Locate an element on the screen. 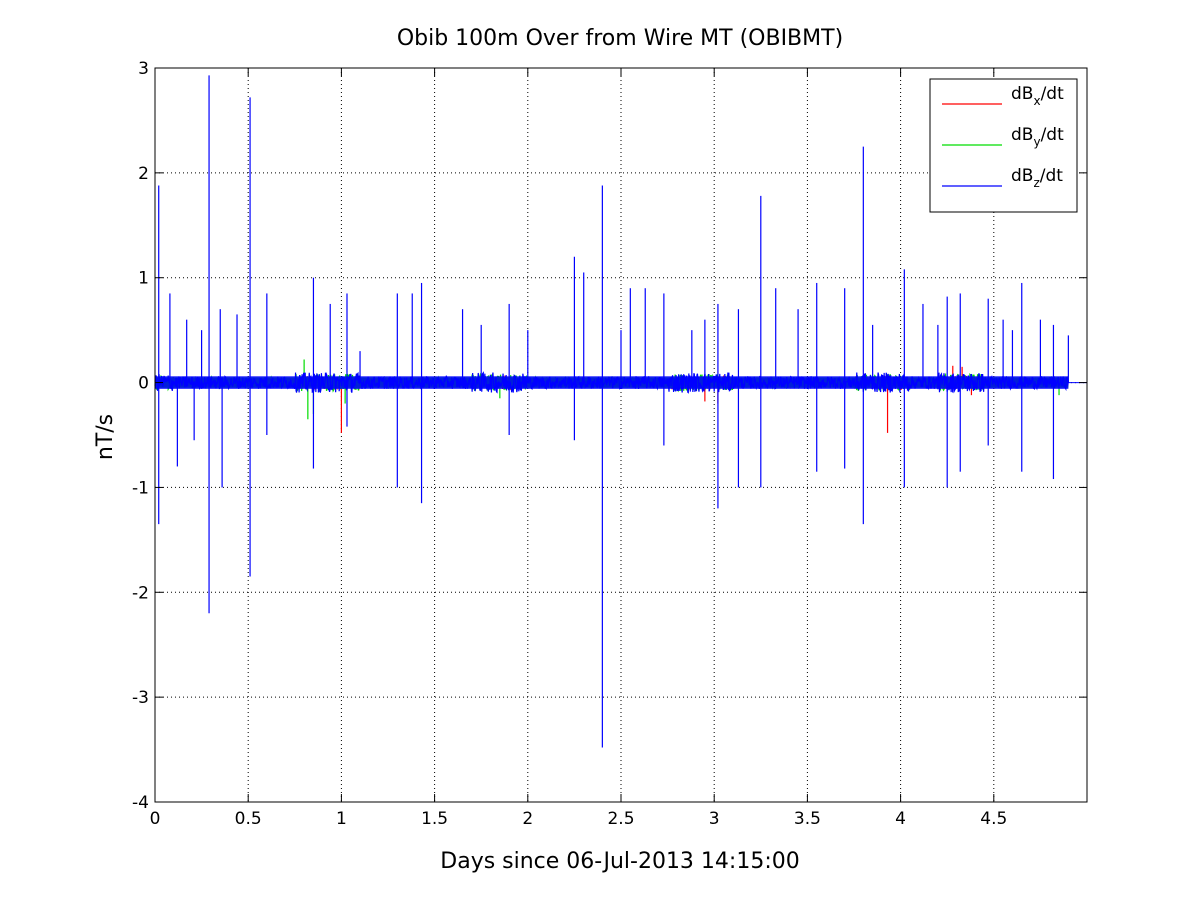 The image size is (1200, 904). legend-label-subscript: z is located at coordinates (1036, 183).